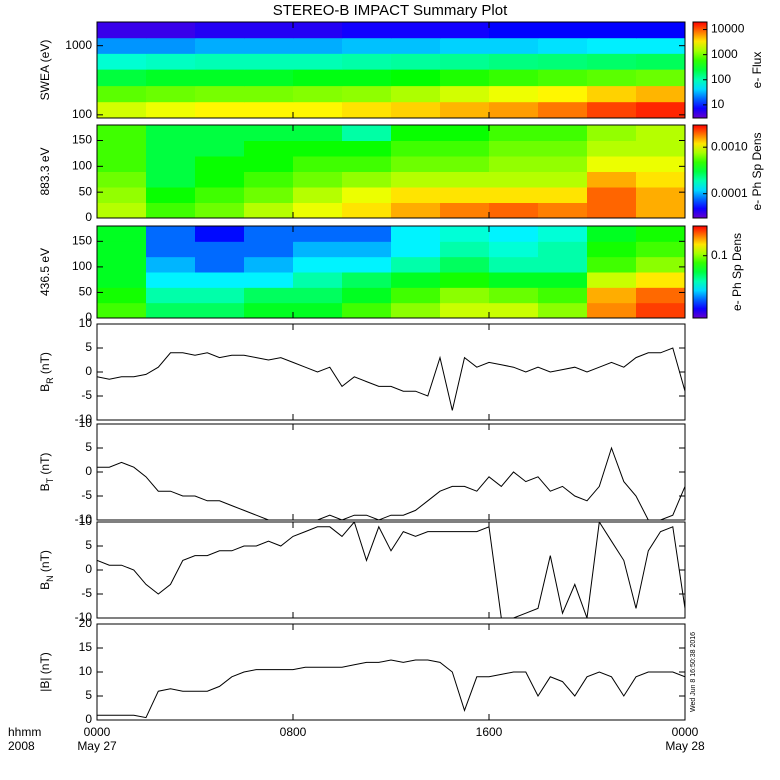 Image resolution: width=780 pixels, height=780 pixels. What do you see at coordinates (78, 45) in the screenshot?
I see `y-tick-label: 1000` at bounding box center [78, 45].